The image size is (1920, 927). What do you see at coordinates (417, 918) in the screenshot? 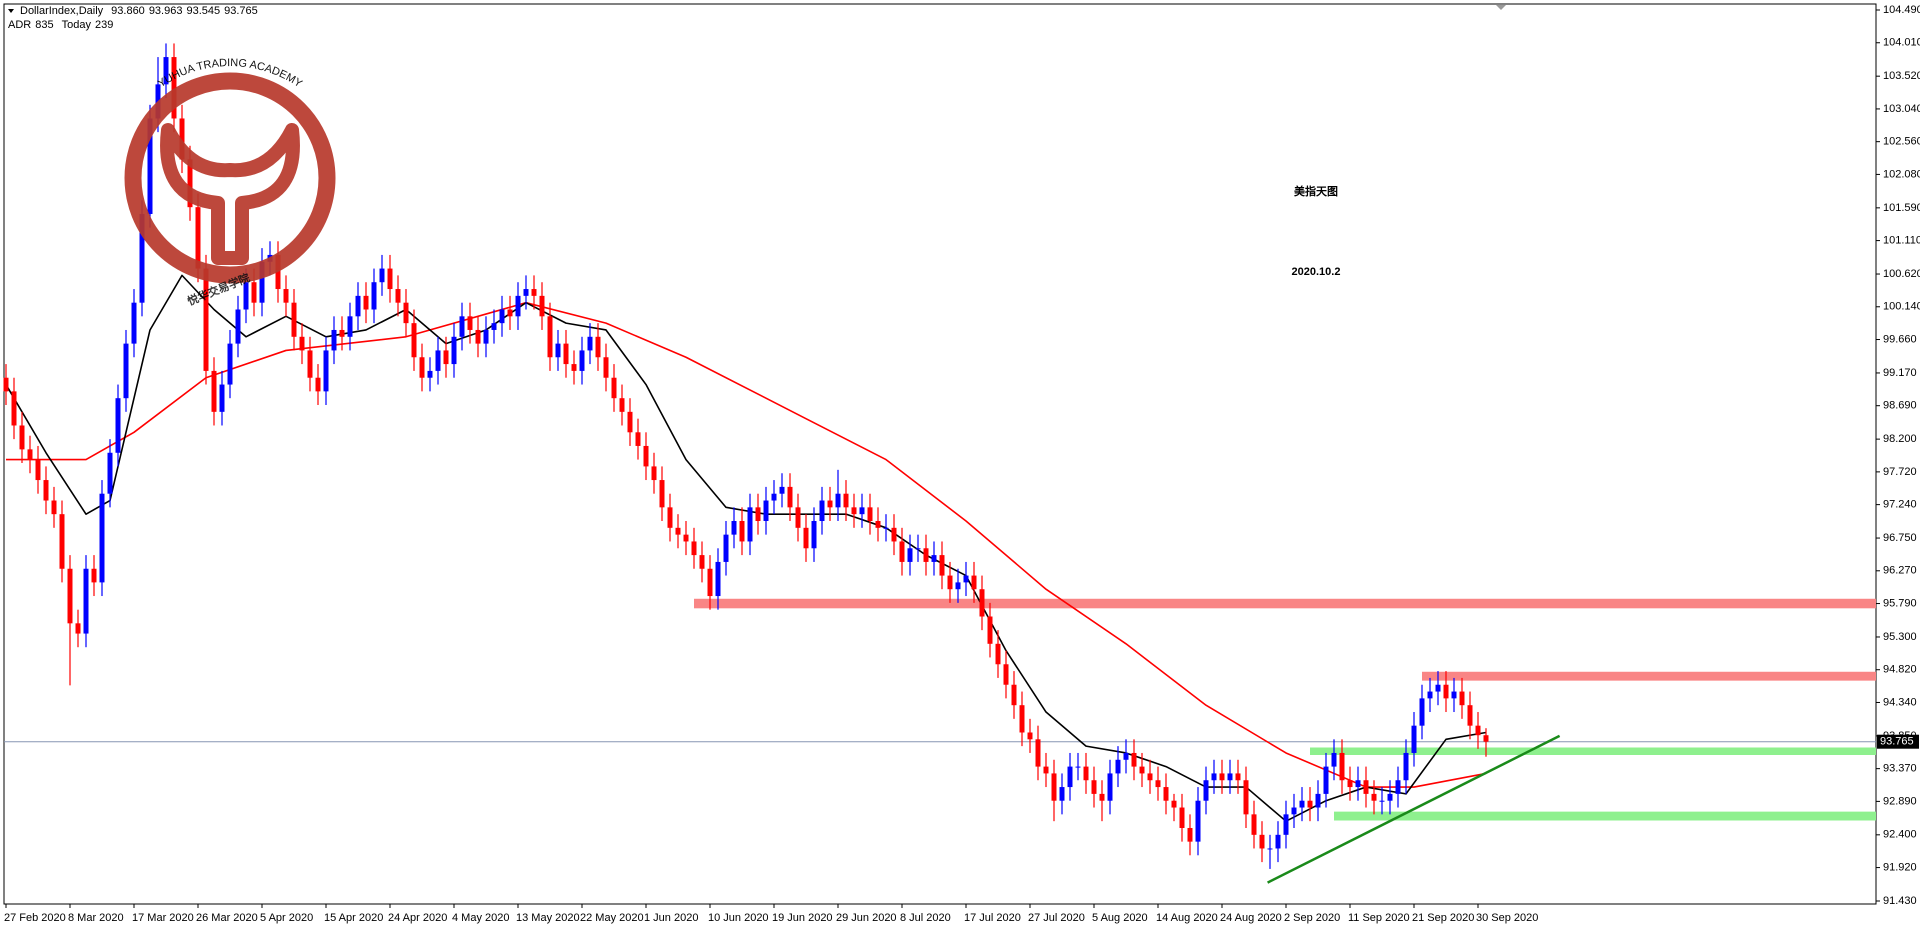
I see `x-tick-label: 24 Apr 2020` at bounding box center [417, 918].